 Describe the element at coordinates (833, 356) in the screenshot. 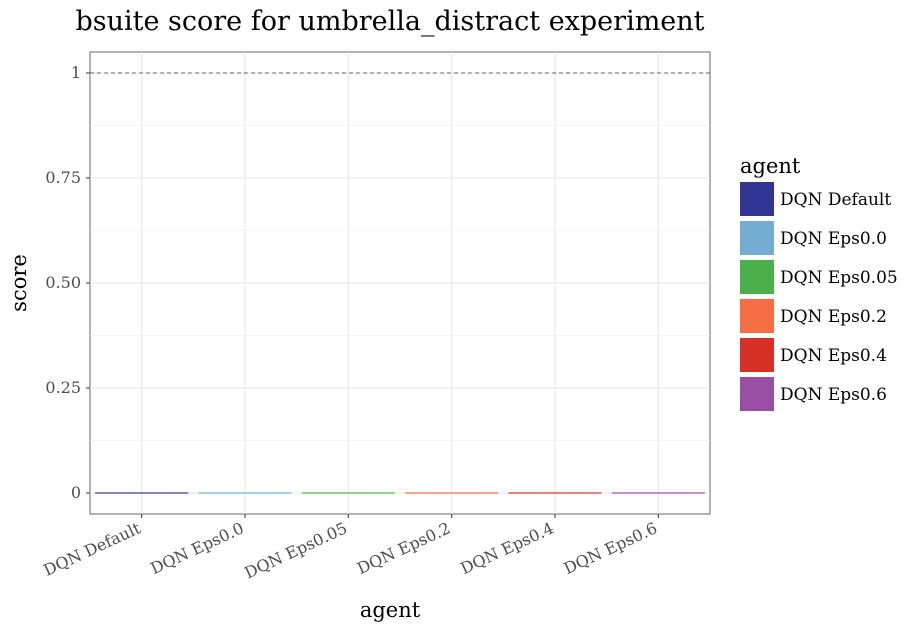

I see `legend-label: DQN Eps0.4` at that location.